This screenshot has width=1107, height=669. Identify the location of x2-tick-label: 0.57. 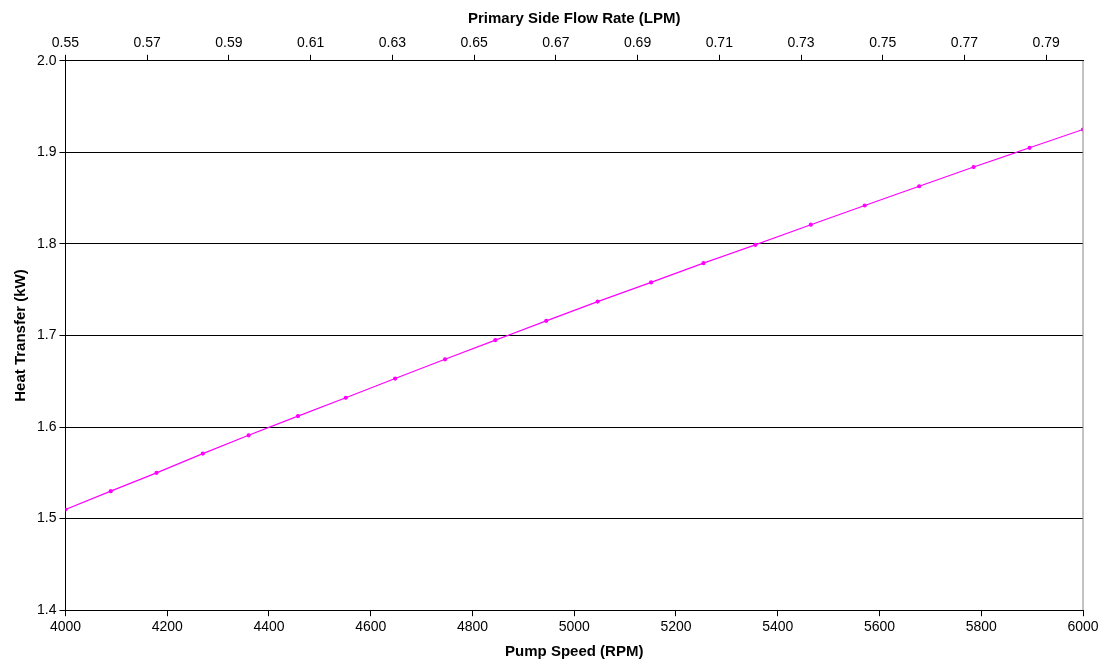
(147, 42).